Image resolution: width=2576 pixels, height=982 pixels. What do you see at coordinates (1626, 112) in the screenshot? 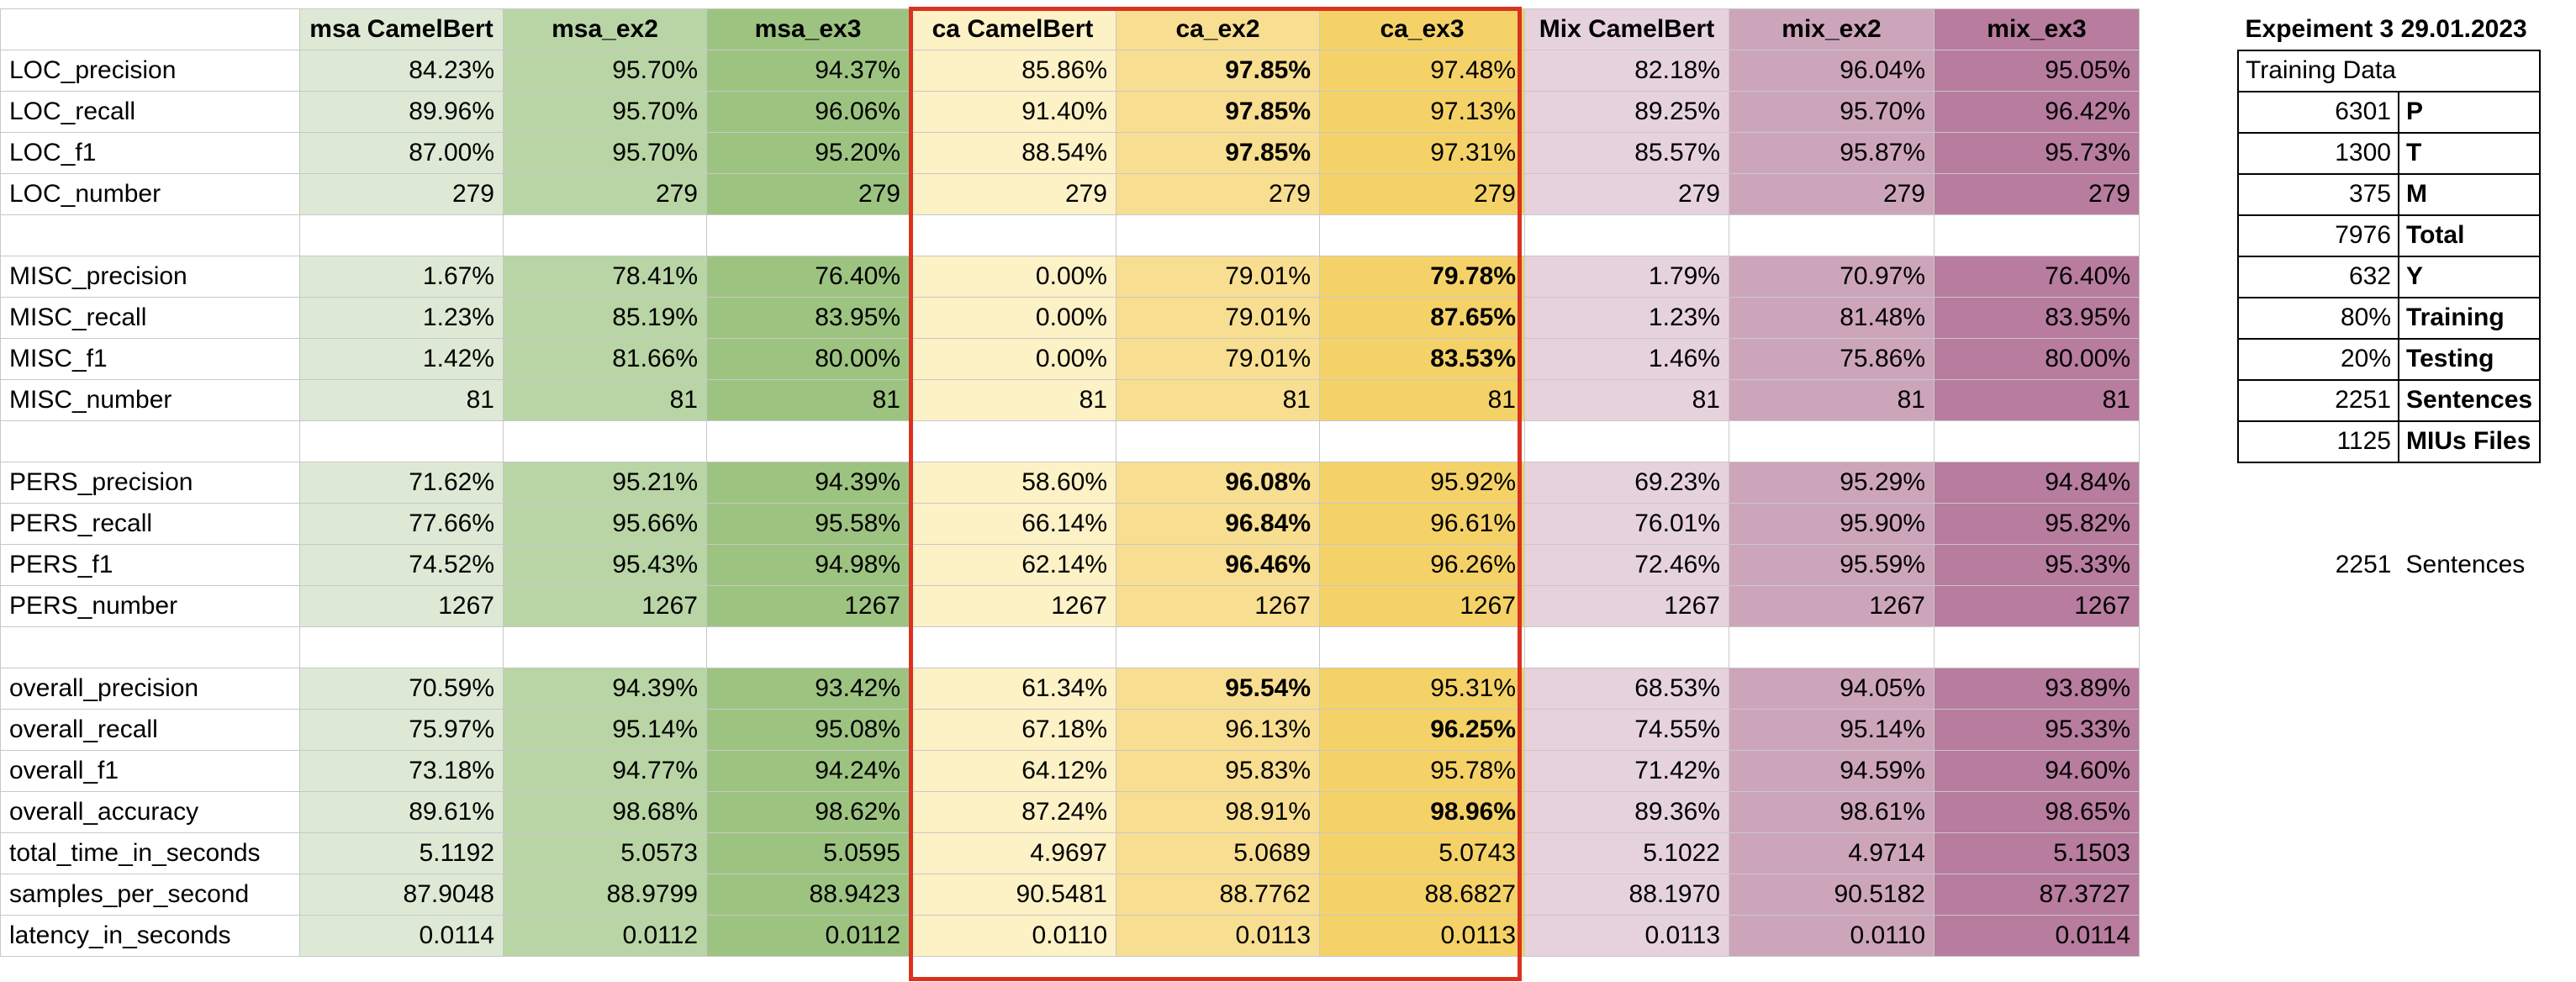
I see `value-cell: 89.25%` at bounding box center [1626, 112].